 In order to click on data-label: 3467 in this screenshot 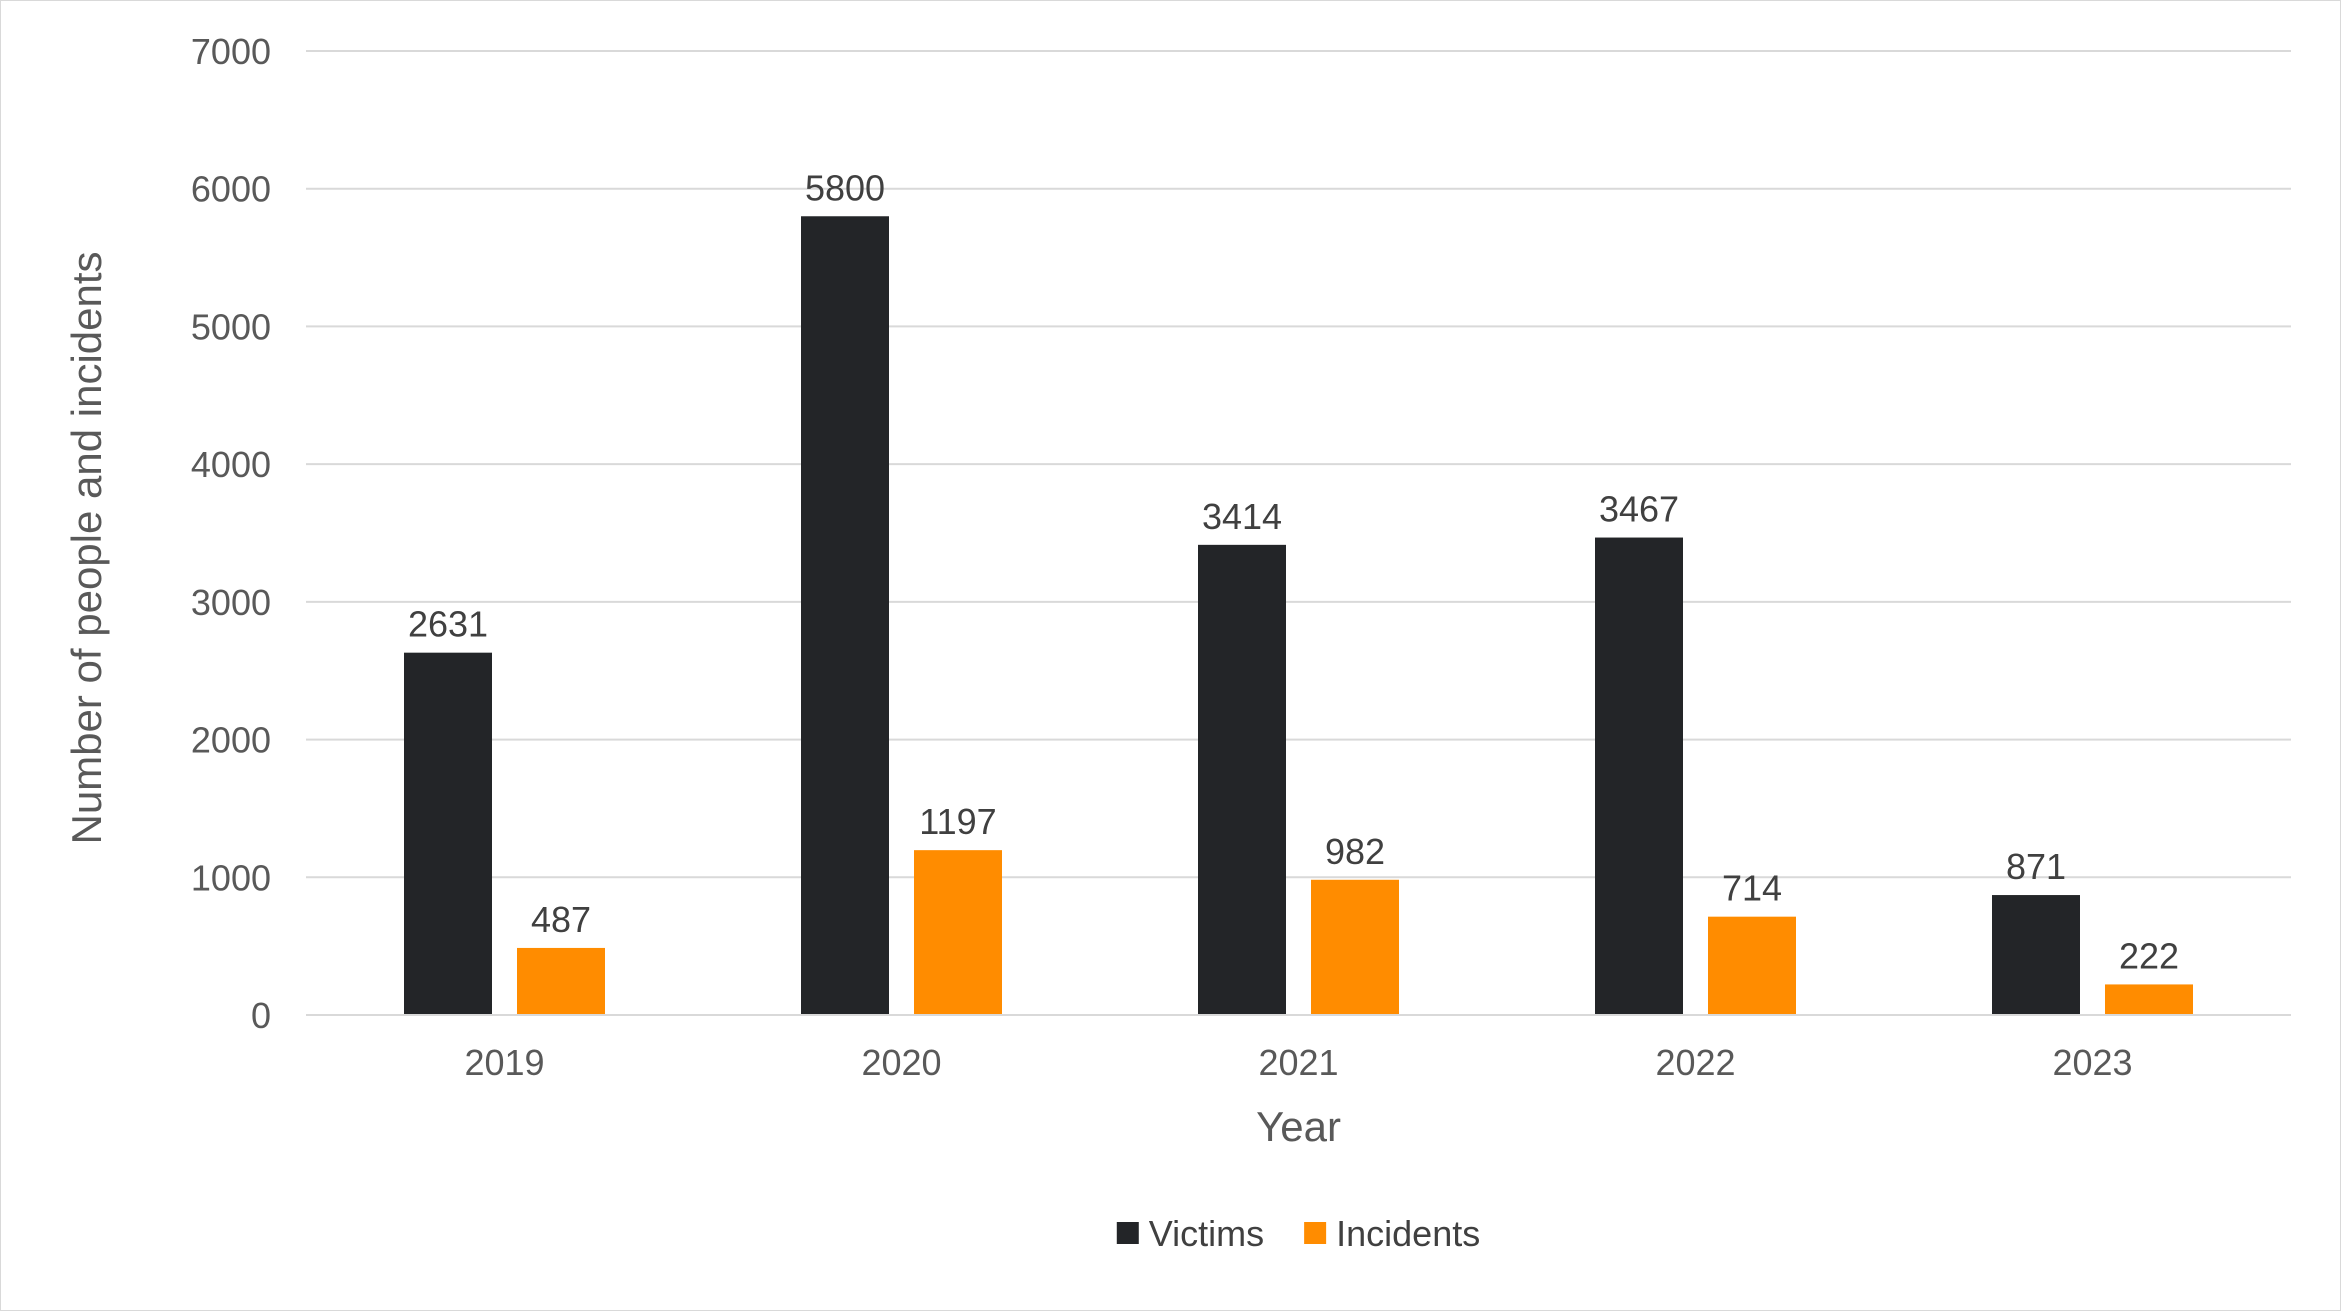, I will do `click(1639, 509)`.